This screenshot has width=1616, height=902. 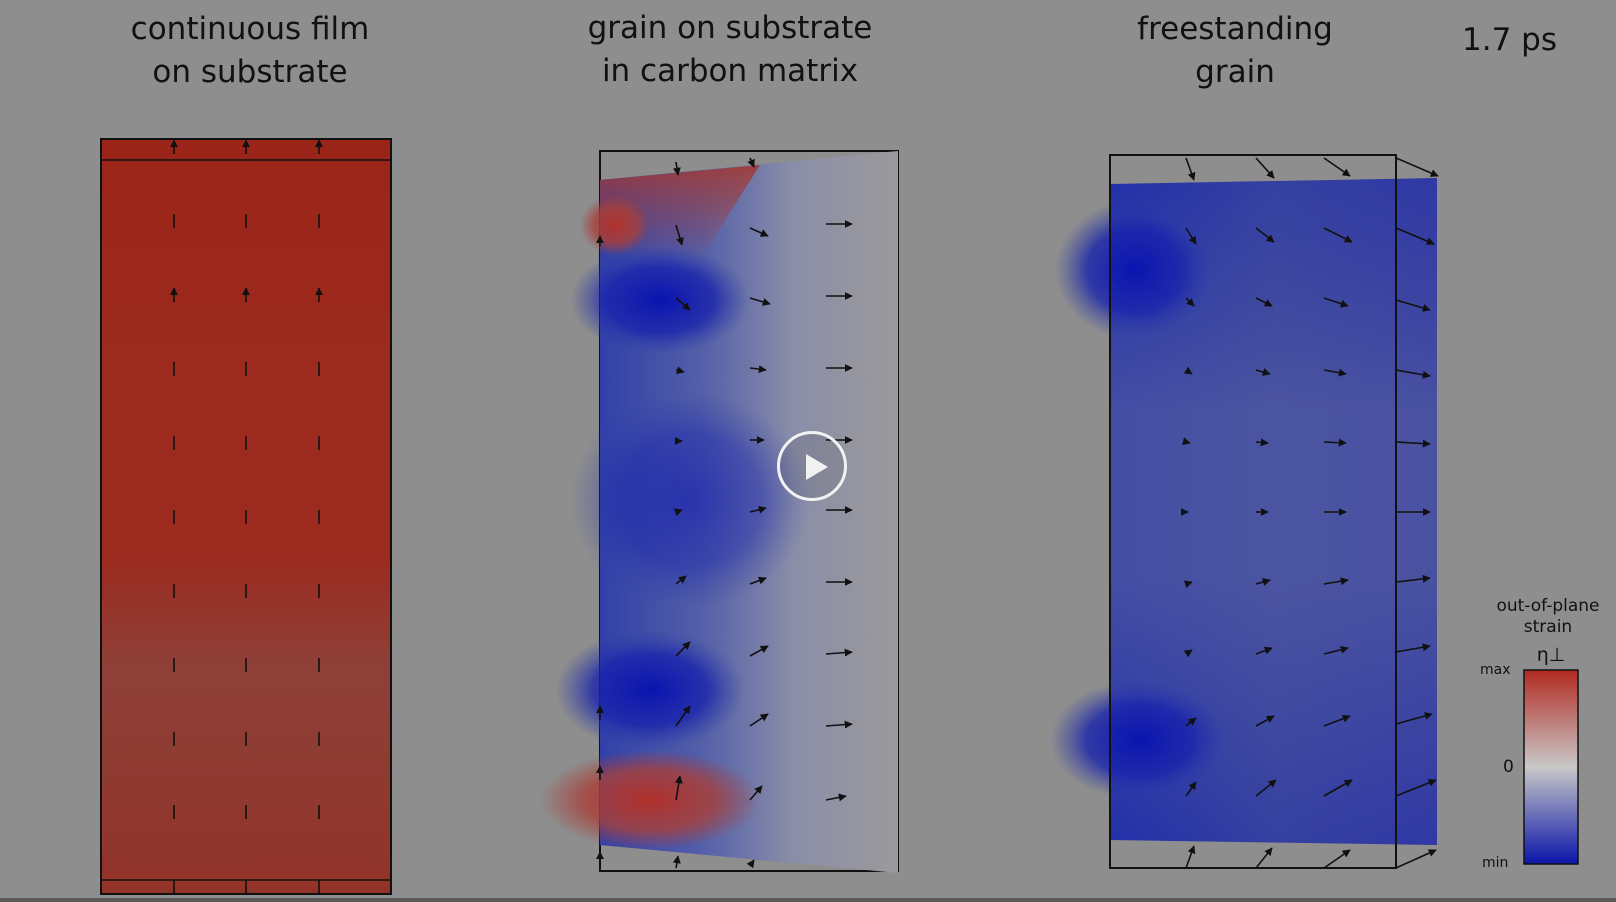 I want to click on panel-title-line2: in carbon matrix, so click(x=730, y=71).